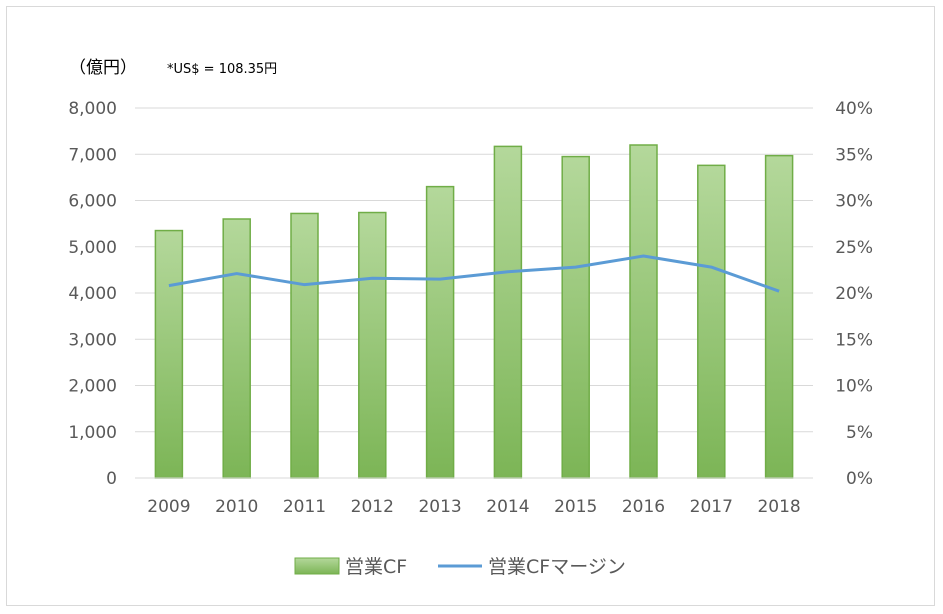 This screenshot has height=614, width=943. I want to click on exchange-rate-note: *US$ = 108.35円, so click(222, 69).